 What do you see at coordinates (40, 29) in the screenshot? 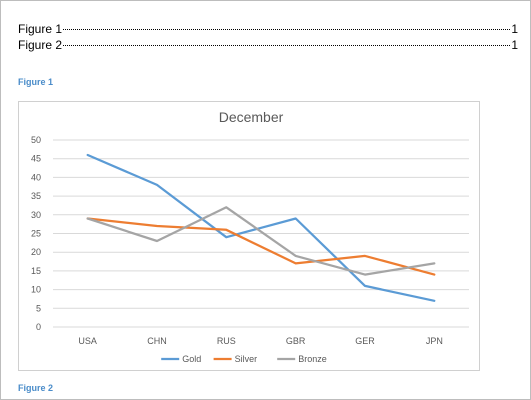
I see `toc-entry-label: Figure 1` at bounding box center [40, 29].